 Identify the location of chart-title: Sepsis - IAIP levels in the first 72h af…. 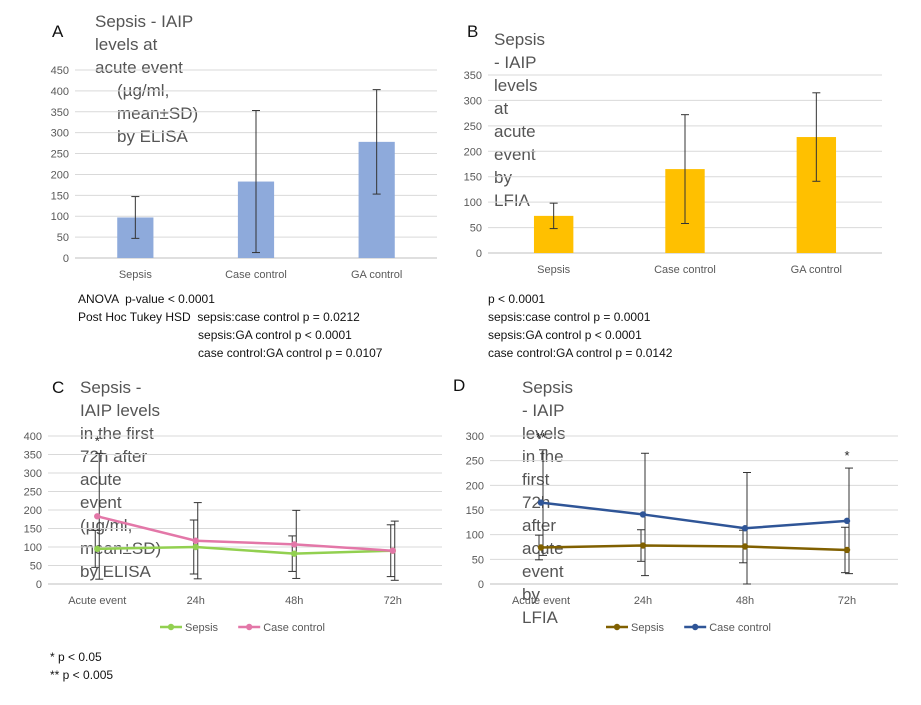
(120, 479).